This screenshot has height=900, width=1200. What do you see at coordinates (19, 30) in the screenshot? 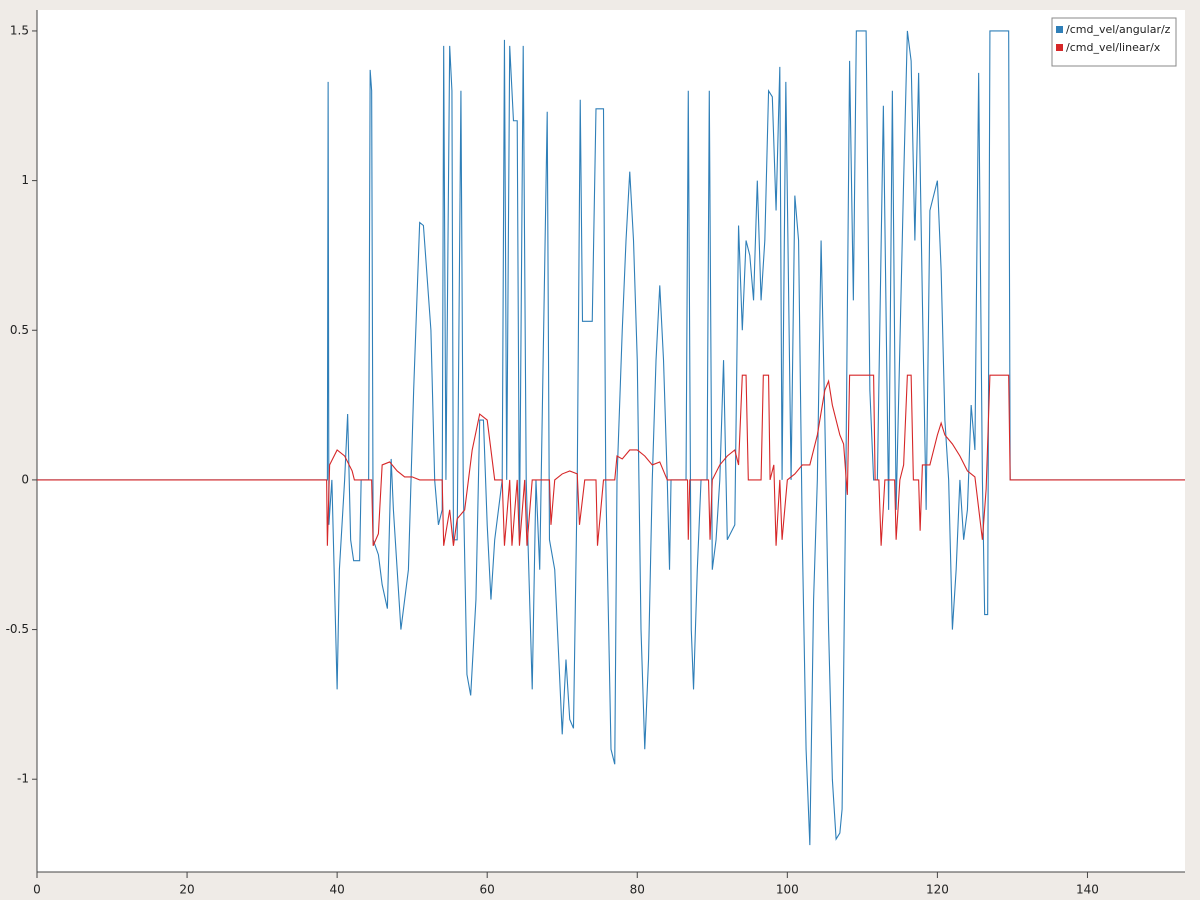
I see `y-tick-label: 1.5` at bounding box center [19, 30].